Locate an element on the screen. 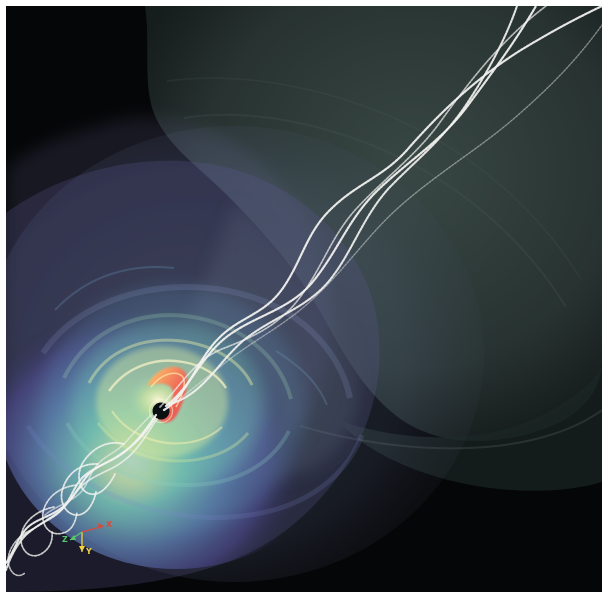  y-axis-label: Y is located at coordinates (88, 551).